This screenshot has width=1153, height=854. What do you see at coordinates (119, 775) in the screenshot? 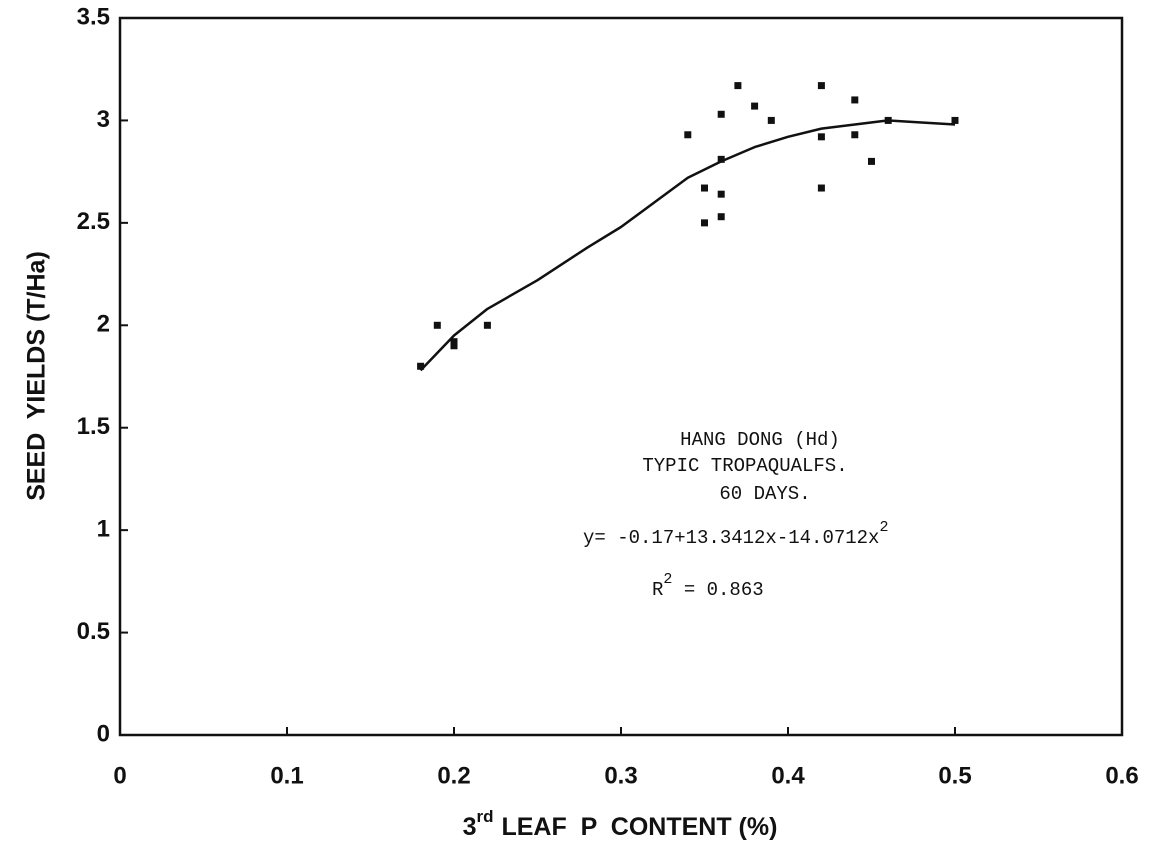
I see `x-tick-label: 0` at bounding box center [119, 775].